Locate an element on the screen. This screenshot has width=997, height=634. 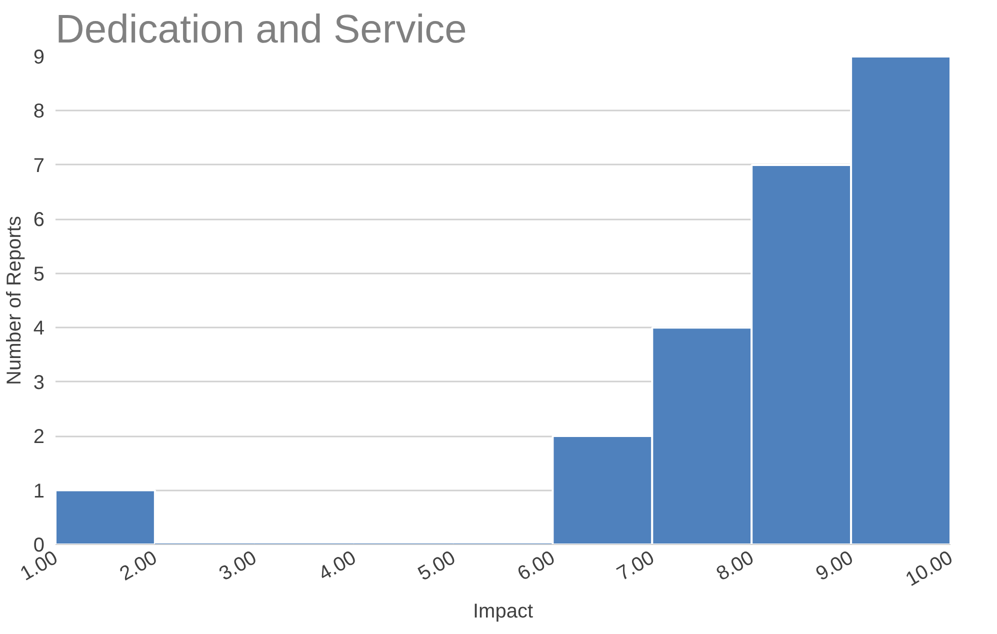
y-tick-label: 8 is located at coordinates (38, 111).